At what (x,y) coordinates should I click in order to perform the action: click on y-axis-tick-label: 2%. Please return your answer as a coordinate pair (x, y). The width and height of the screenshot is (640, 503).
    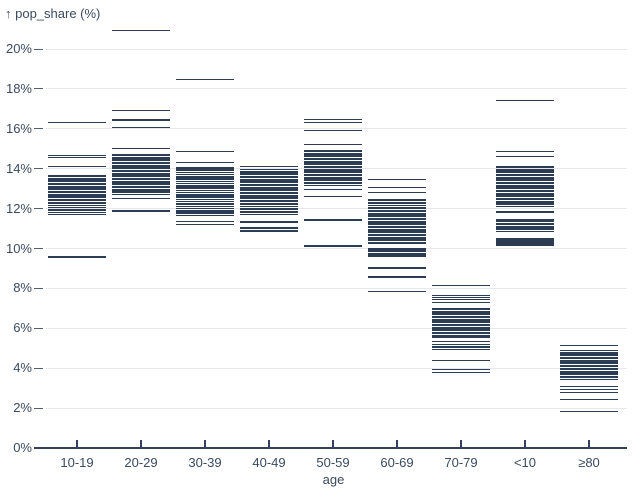
    Looking at the image, I should click on (22, 408).